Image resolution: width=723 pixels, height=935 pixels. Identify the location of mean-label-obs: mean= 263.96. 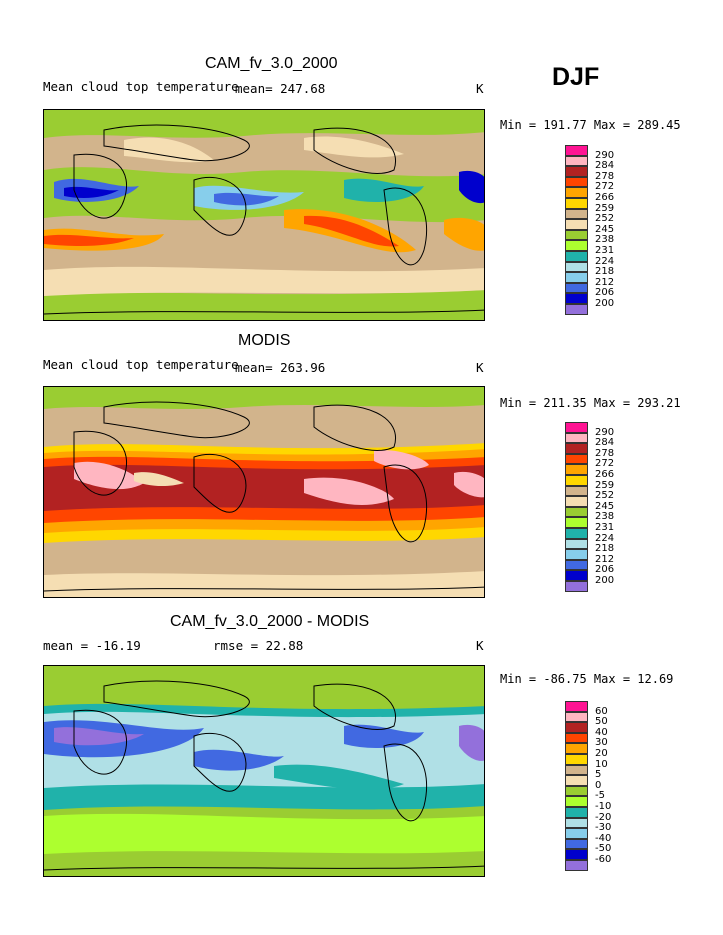
(280, 367).